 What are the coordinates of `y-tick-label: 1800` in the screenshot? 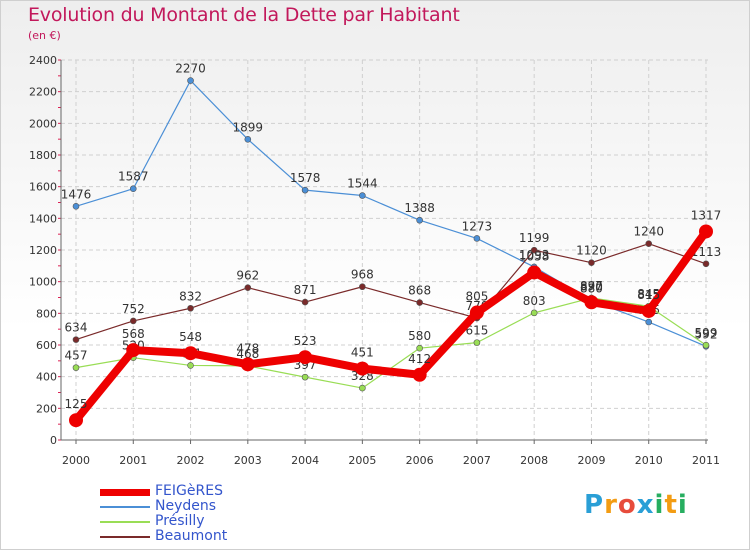 It's located at (43, 155).